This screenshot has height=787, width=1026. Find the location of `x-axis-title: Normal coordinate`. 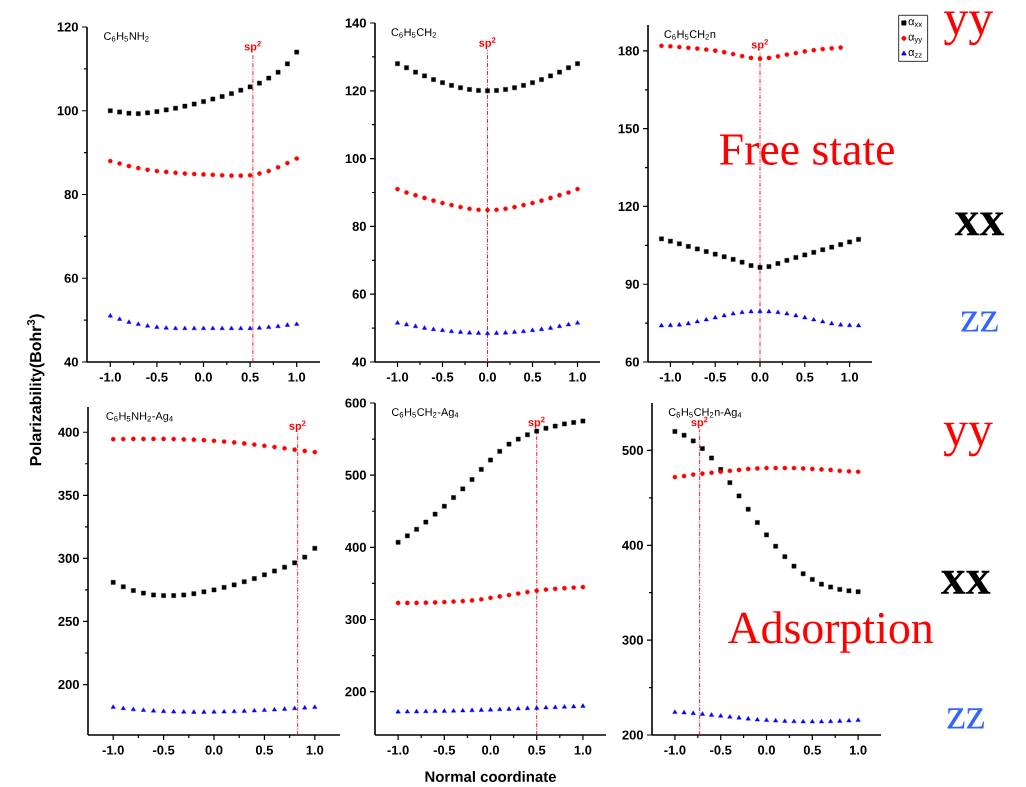

x-axis-title: Normal coordinate is located at coordinates (490, 776).